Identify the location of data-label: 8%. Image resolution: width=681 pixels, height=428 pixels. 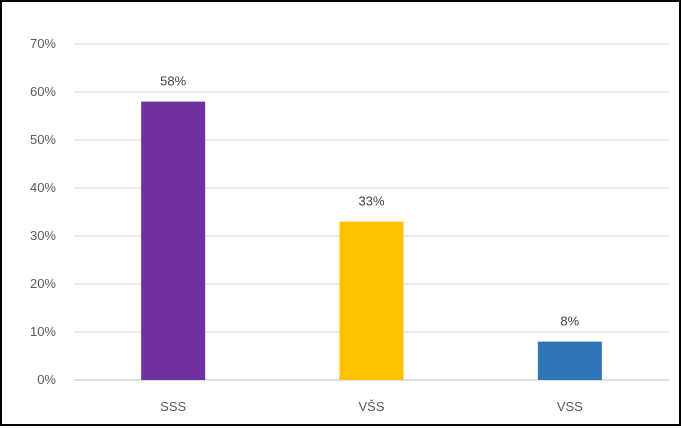
(569, 321).